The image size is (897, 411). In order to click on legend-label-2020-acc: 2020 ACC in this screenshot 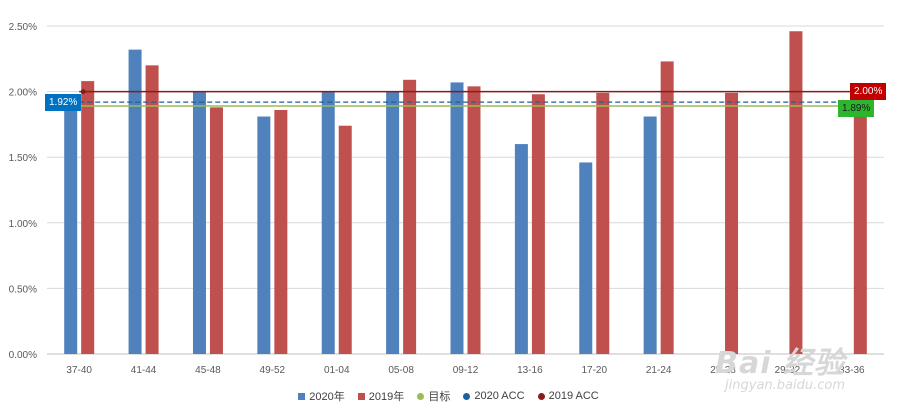, I will do `click(499, 396)`.